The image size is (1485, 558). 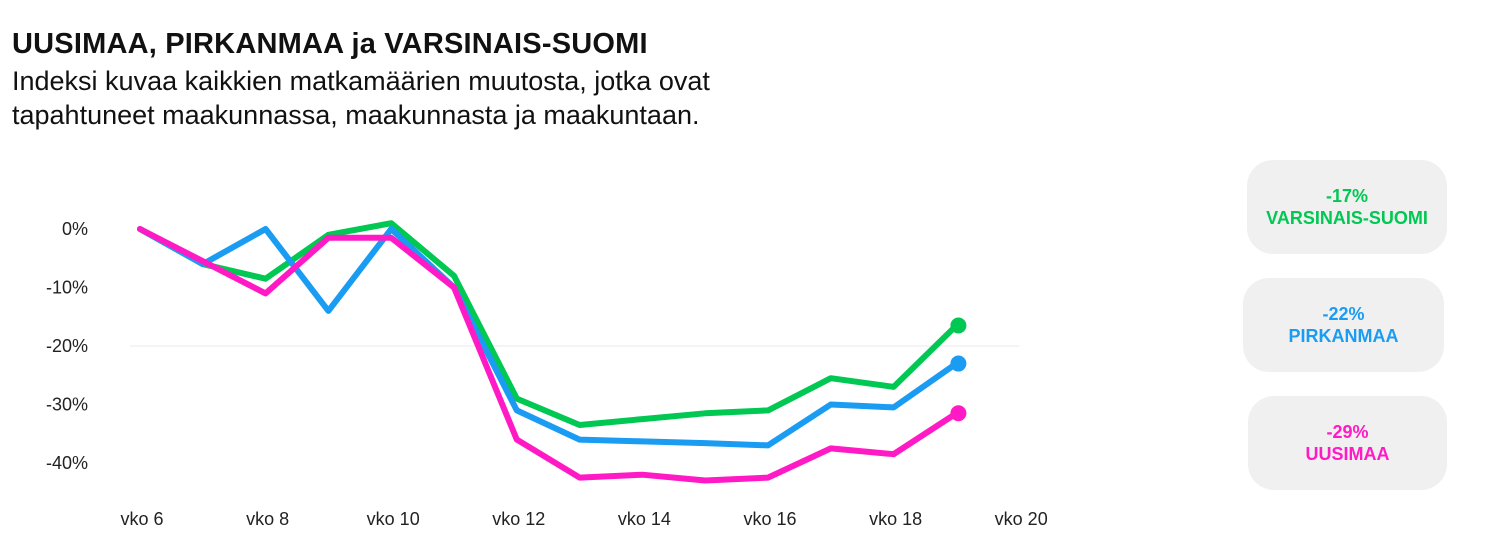 I want to click on x-tick-label: vko 20, so click(x=1021, y=519).